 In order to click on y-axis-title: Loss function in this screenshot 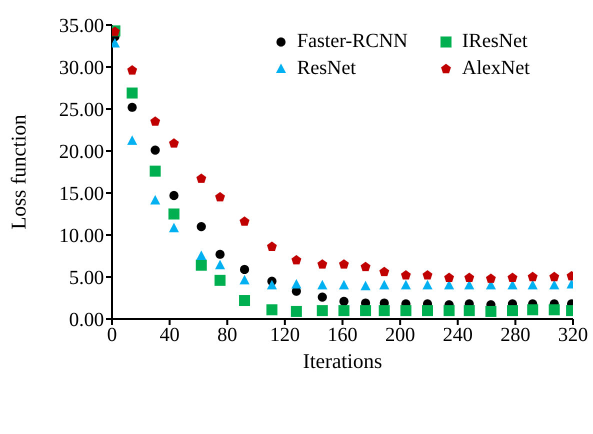, I will do `click(18, 172)`.